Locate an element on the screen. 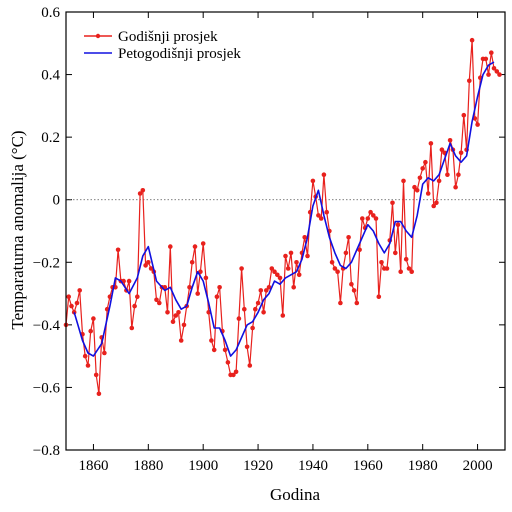 The width and height of the screenshot is (512, 512). x-tick-label: 2000 is located at coordinates (478, 466).